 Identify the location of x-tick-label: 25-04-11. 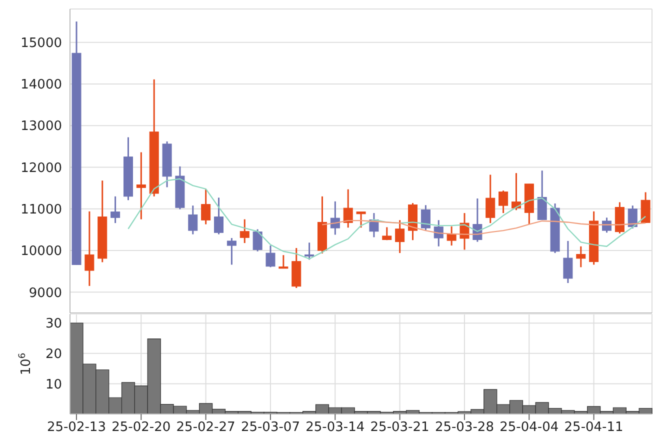
(594, 428).